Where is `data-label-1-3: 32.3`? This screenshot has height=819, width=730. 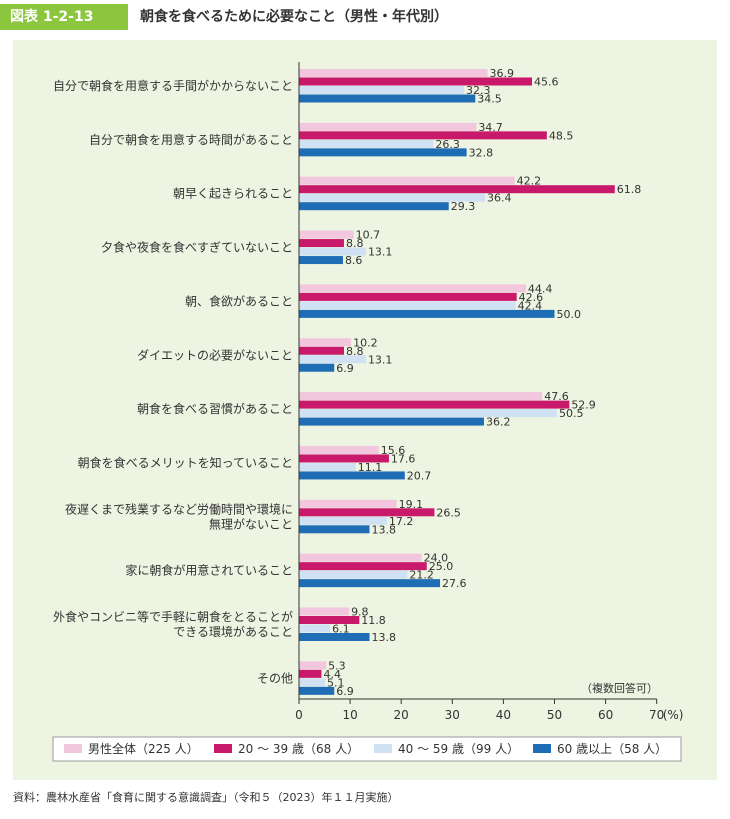
data-label-1-3: 32.3 is located at coordinates (478, 90).